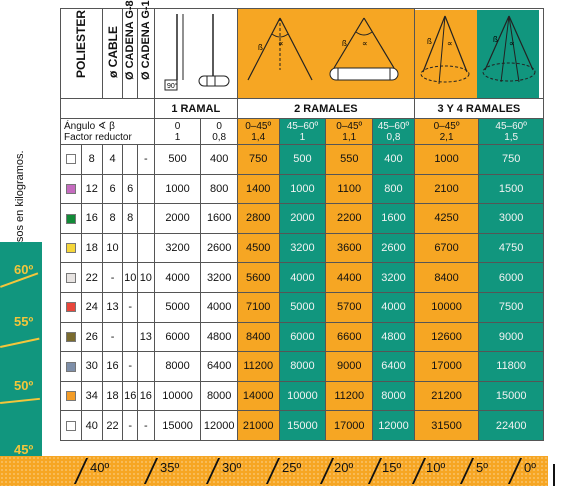 The image size is (570, 498). Describe the element at coordinates (446, 337) in the screenshot. I see `load-value: 12600` at that location.